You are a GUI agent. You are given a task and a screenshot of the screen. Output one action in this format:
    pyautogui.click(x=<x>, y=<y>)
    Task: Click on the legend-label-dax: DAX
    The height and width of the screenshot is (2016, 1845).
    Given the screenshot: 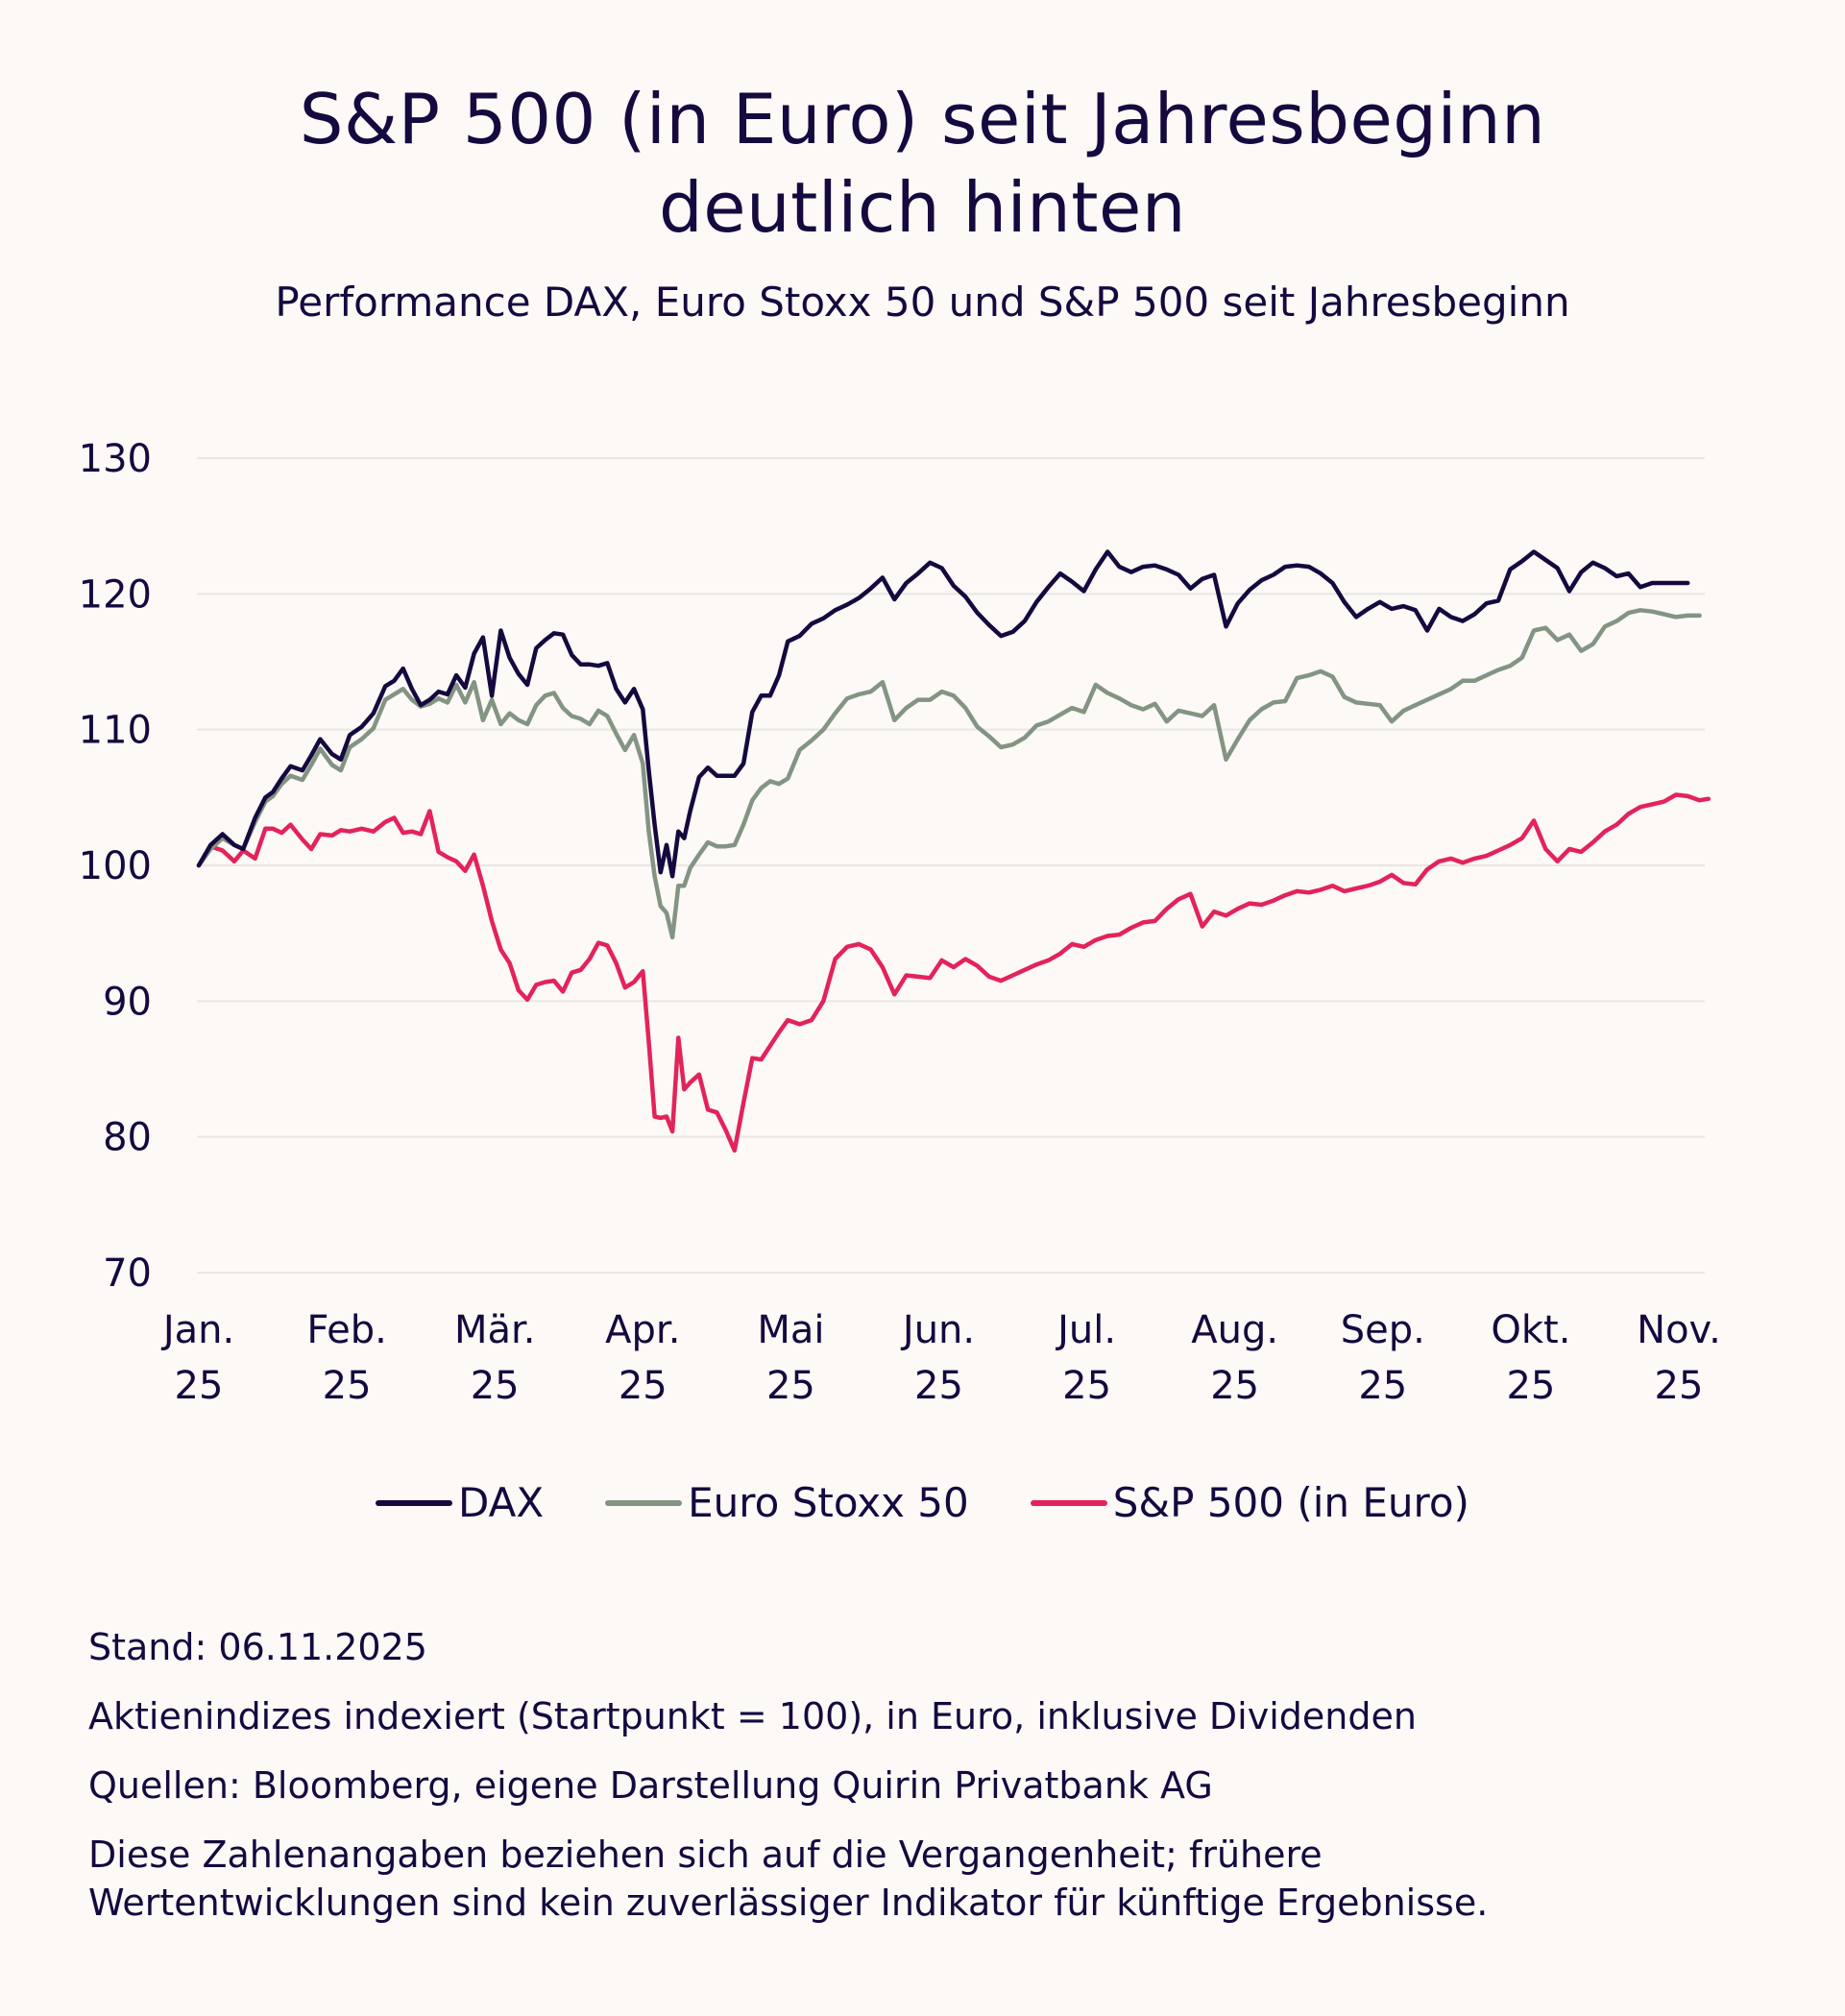 What is the action you would take?
    pyautogui.click(x=501, y=1502)
    